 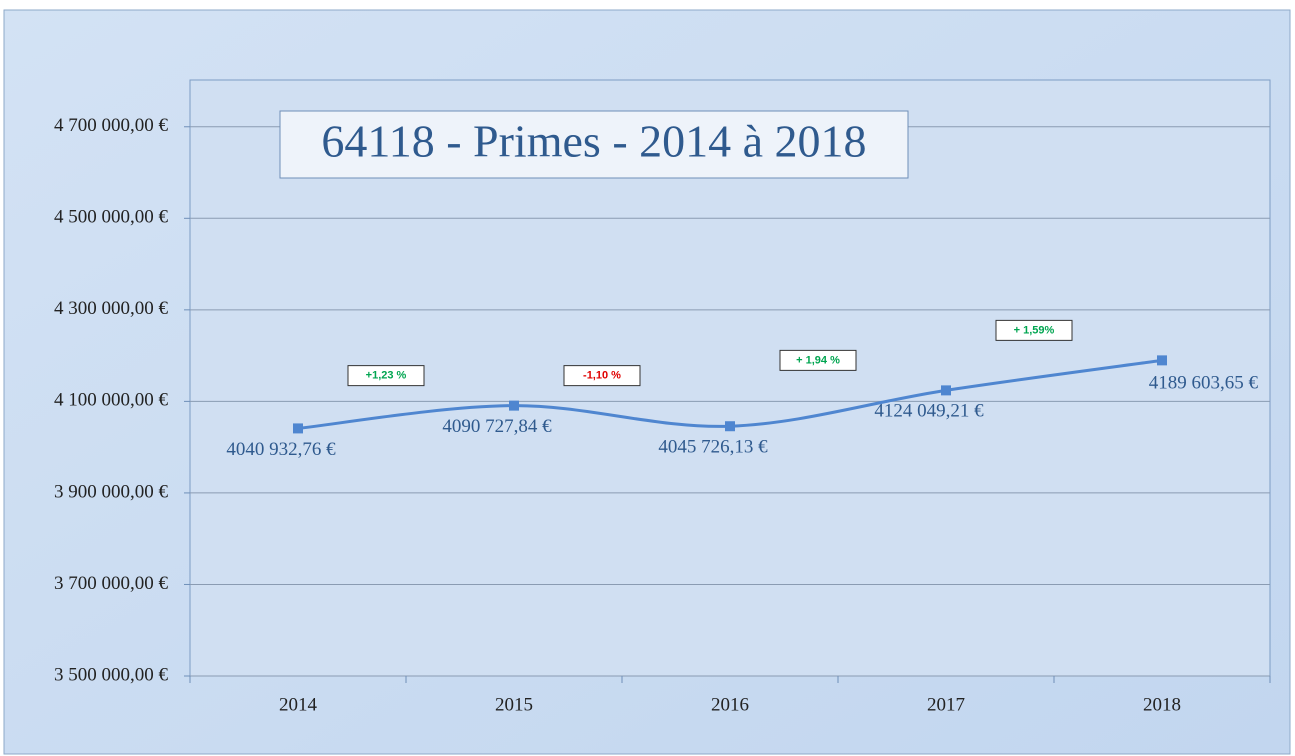 What do you see at coordinates (111, 674) in the screenshot?
I see `y-tick-label: 3 500 000,00 €` at bounding box center [111, 674].